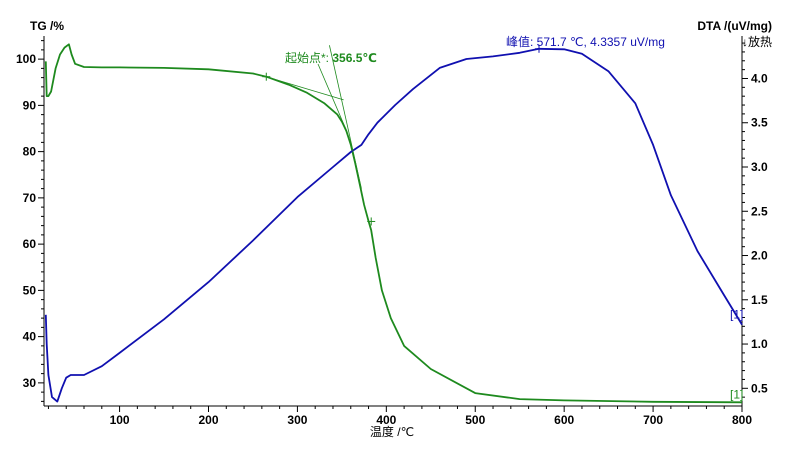 The height and width of the screenshot is (458, 800). I want to click on x-tick-label: 500, so click(475, 420).